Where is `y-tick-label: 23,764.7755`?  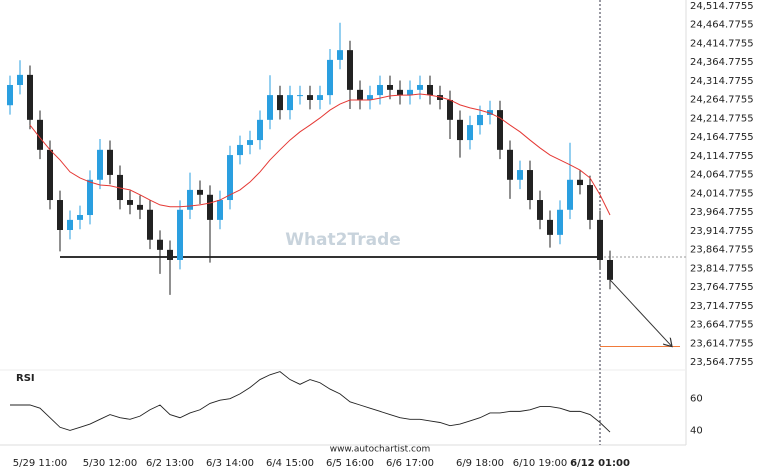 y-tick-label: 23,764.7755 is located at coordinates (722, 287).